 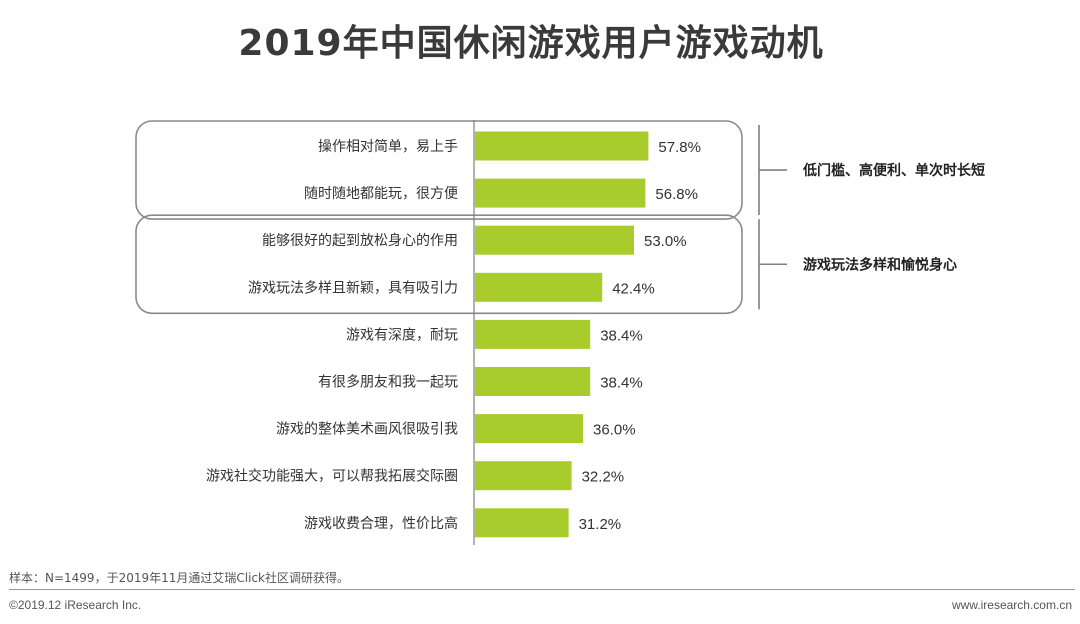 What do you see at coordinates (179, 578) in the screenshot?
I see `sample-note: 样本：N=1499，于2019年11月通过艾瑞Click社区调研获得。` at bounding box center [179, 578].